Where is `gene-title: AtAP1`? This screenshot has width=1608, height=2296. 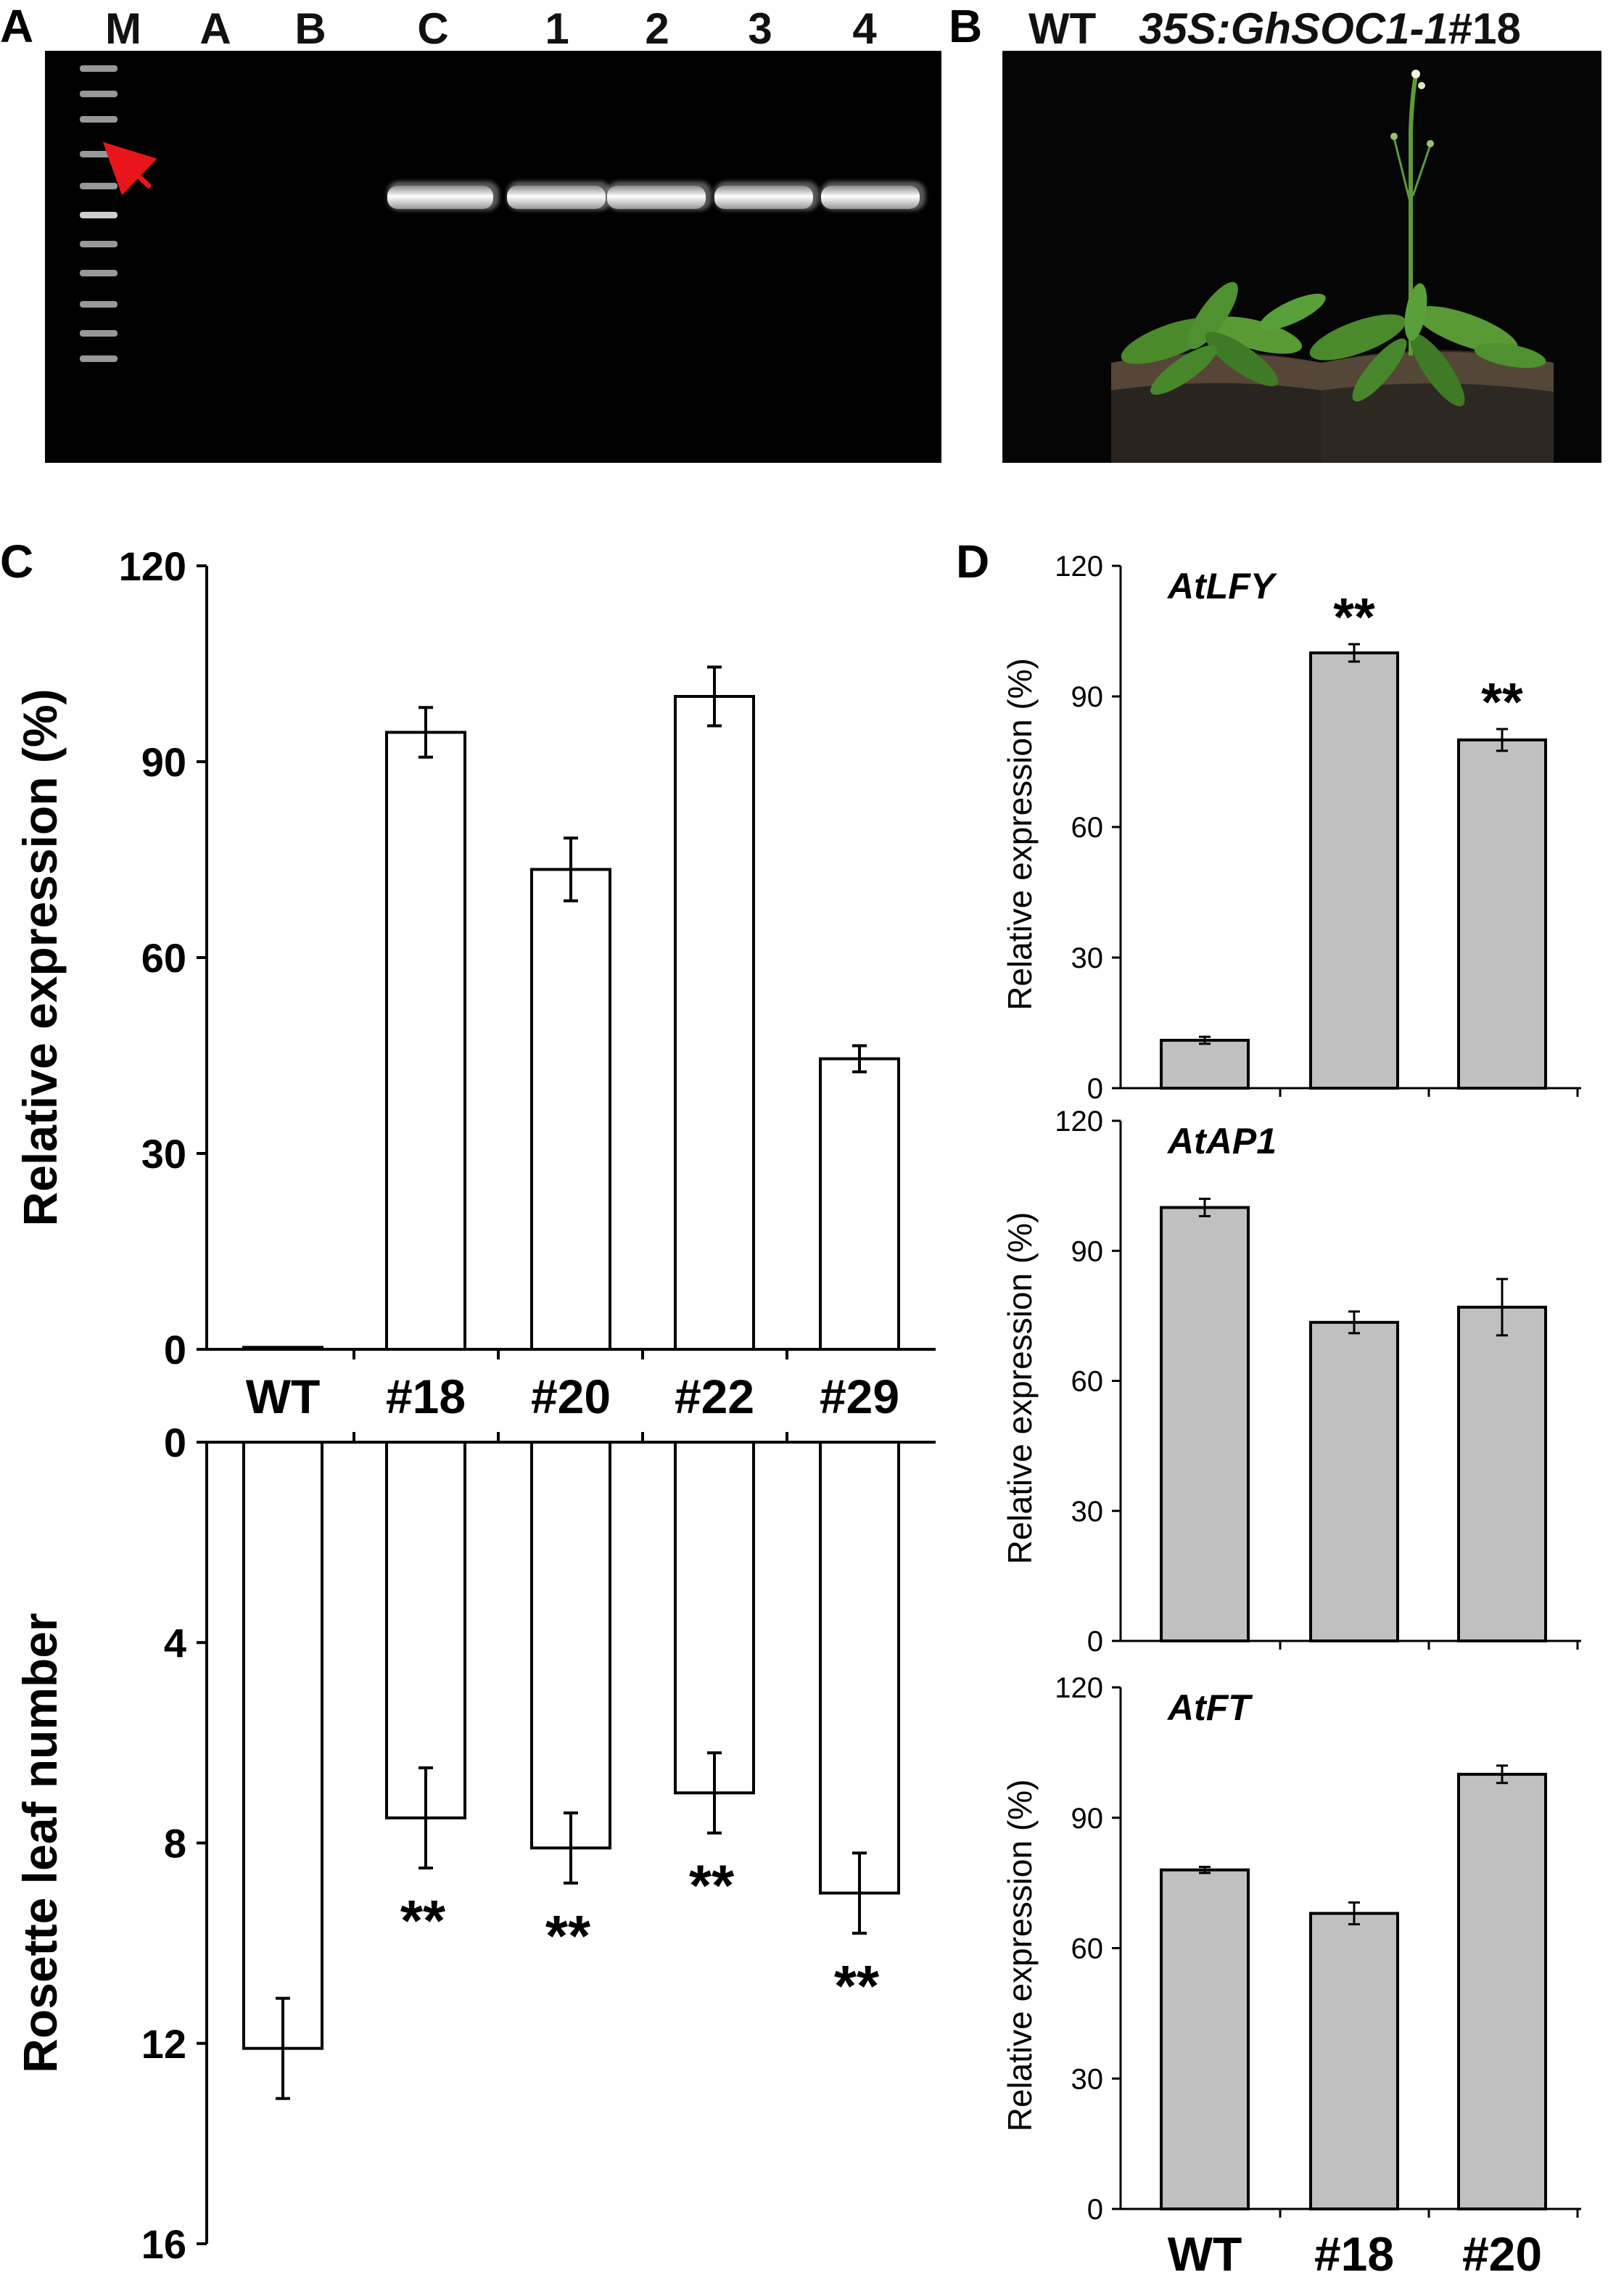 gene-title: AtAP1 is located at coordinates (1222, 1141).